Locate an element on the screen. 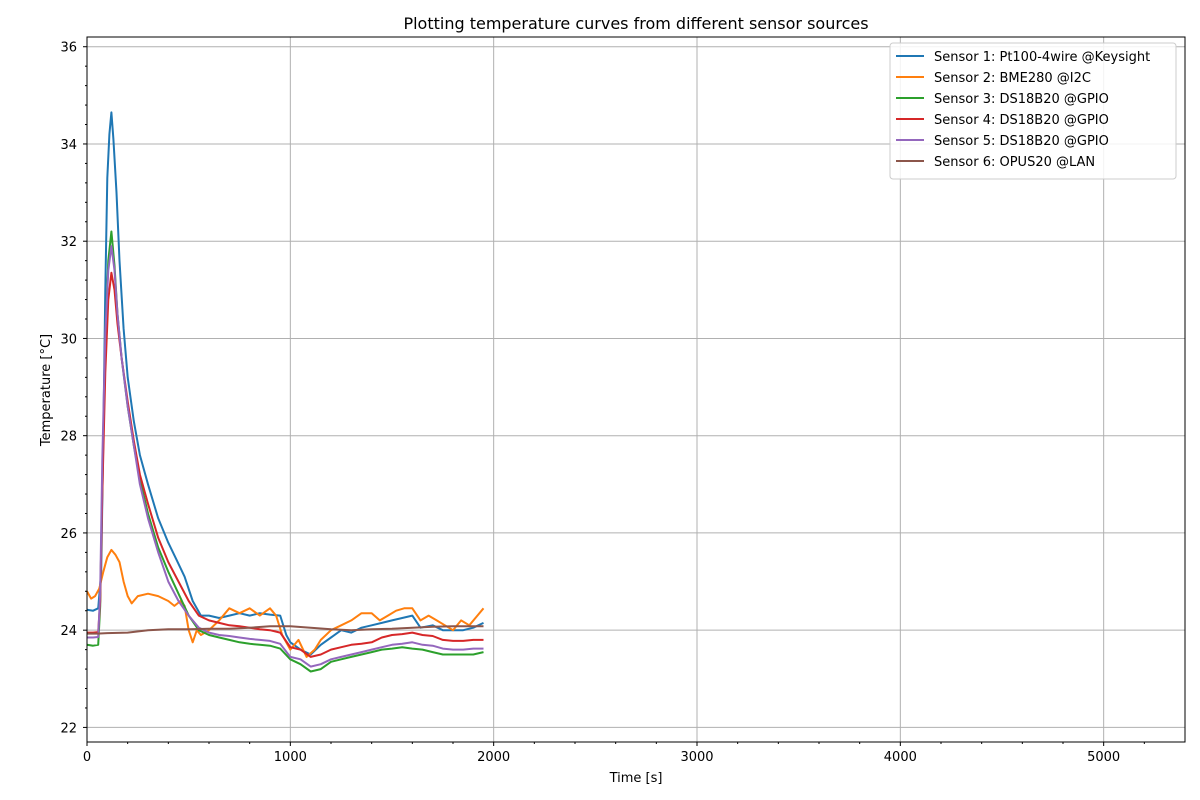 The width and height of the screenshot is (1200, 800). x-tick-label-5: 5000 is located at coordinates (1103, 757).